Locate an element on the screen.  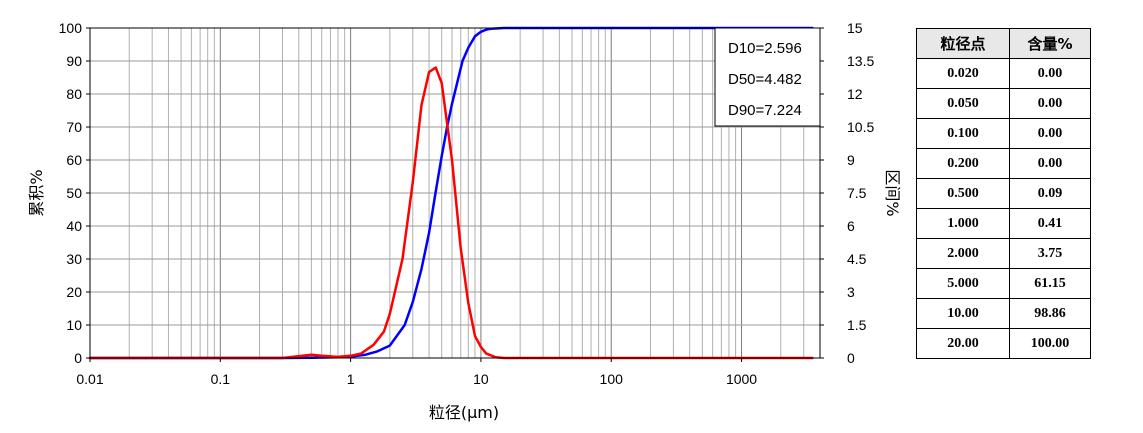
y-axis-left: 0 10 20 30 40 50 60 70 80 90 100 is located at coordinates (74, 193).